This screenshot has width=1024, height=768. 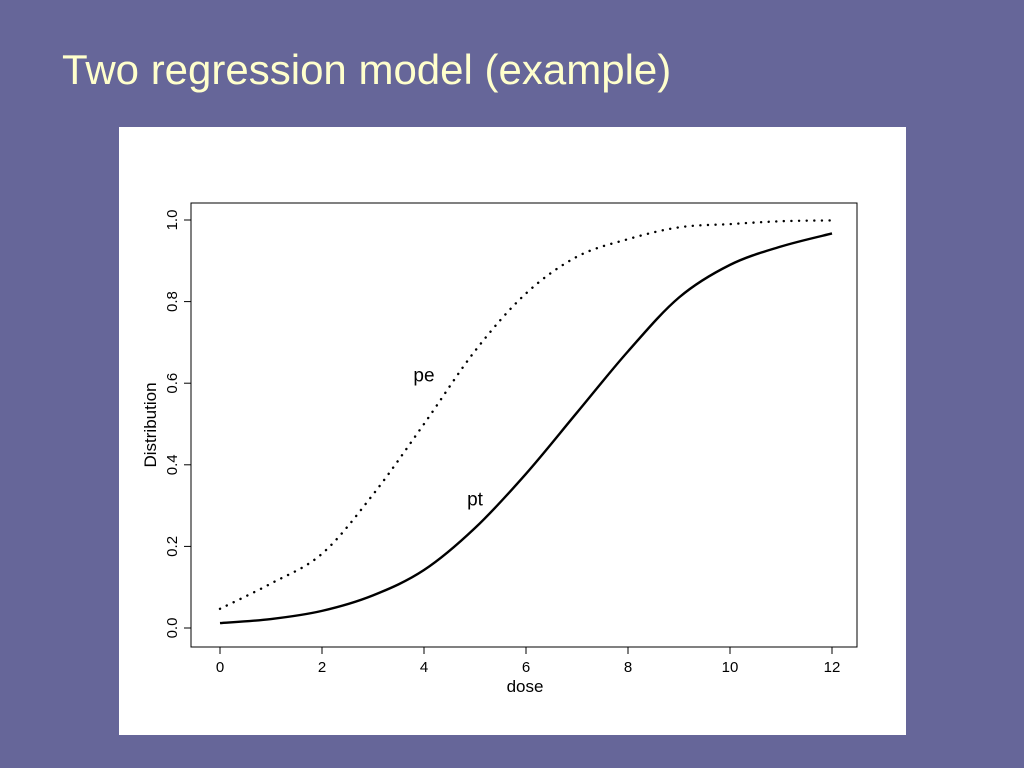 I want to click on x-tick-label: 12, so click(x=832, y=667).